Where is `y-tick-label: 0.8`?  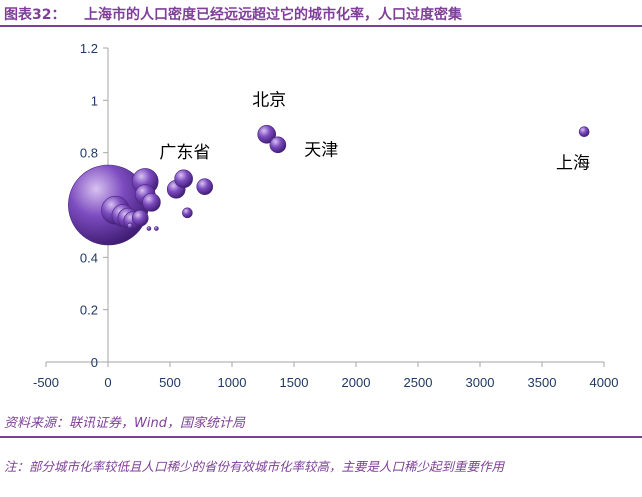 y-tick-label: 0.8 is located at coordinates (89, 153).